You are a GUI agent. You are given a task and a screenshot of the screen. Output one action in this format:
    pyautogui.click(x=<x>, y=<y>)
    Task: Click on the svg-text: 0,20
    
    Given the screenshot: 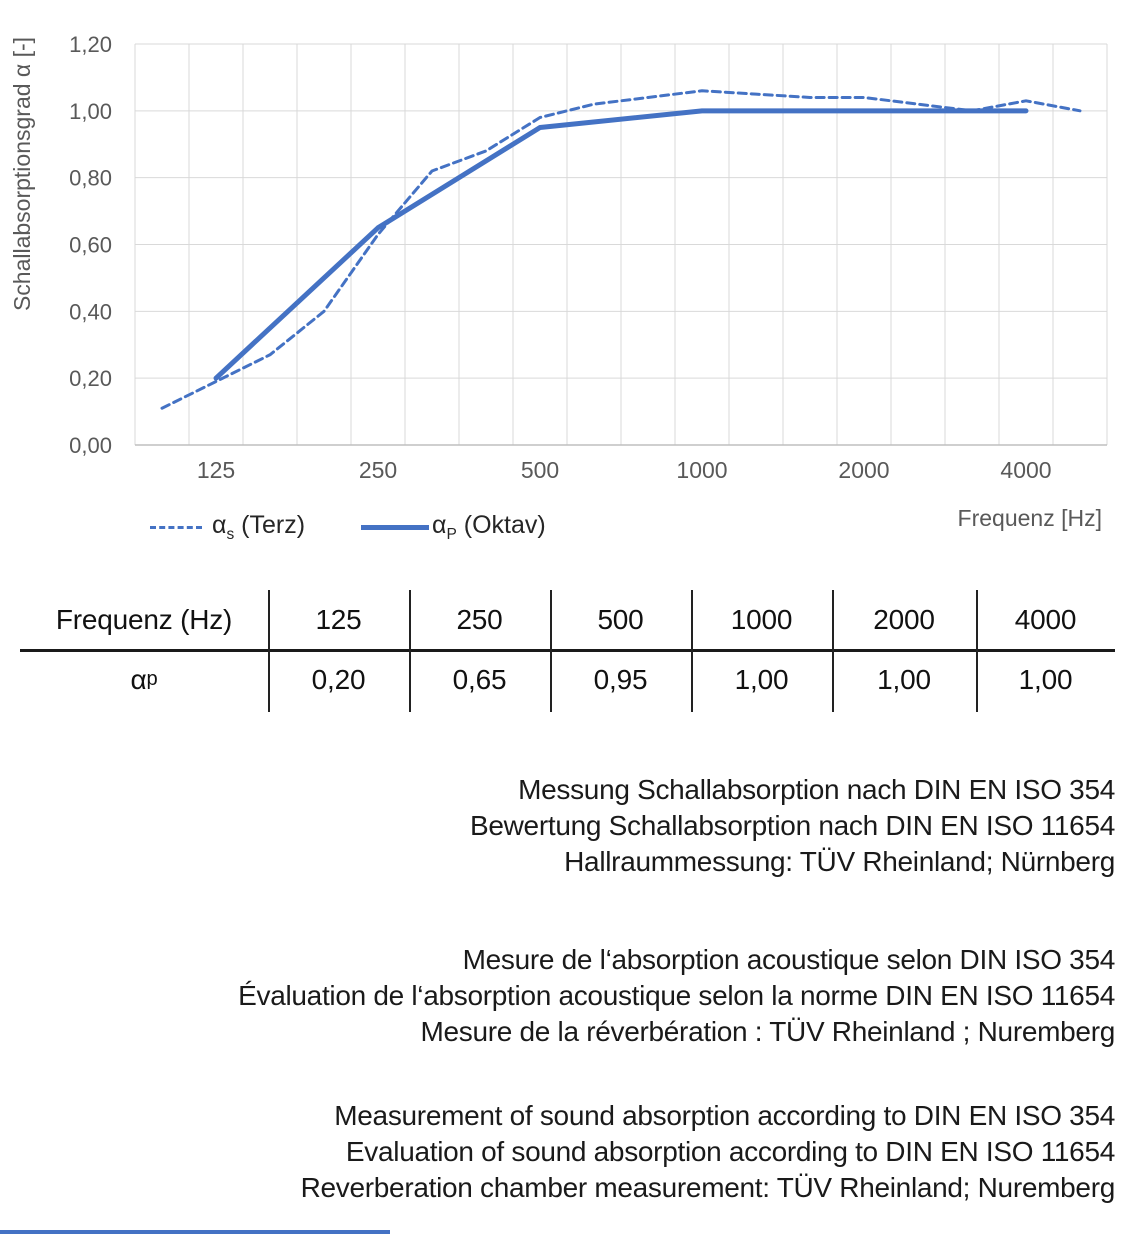 What is the action you would take?
    pyautogui.click(x=90, y=378)
    